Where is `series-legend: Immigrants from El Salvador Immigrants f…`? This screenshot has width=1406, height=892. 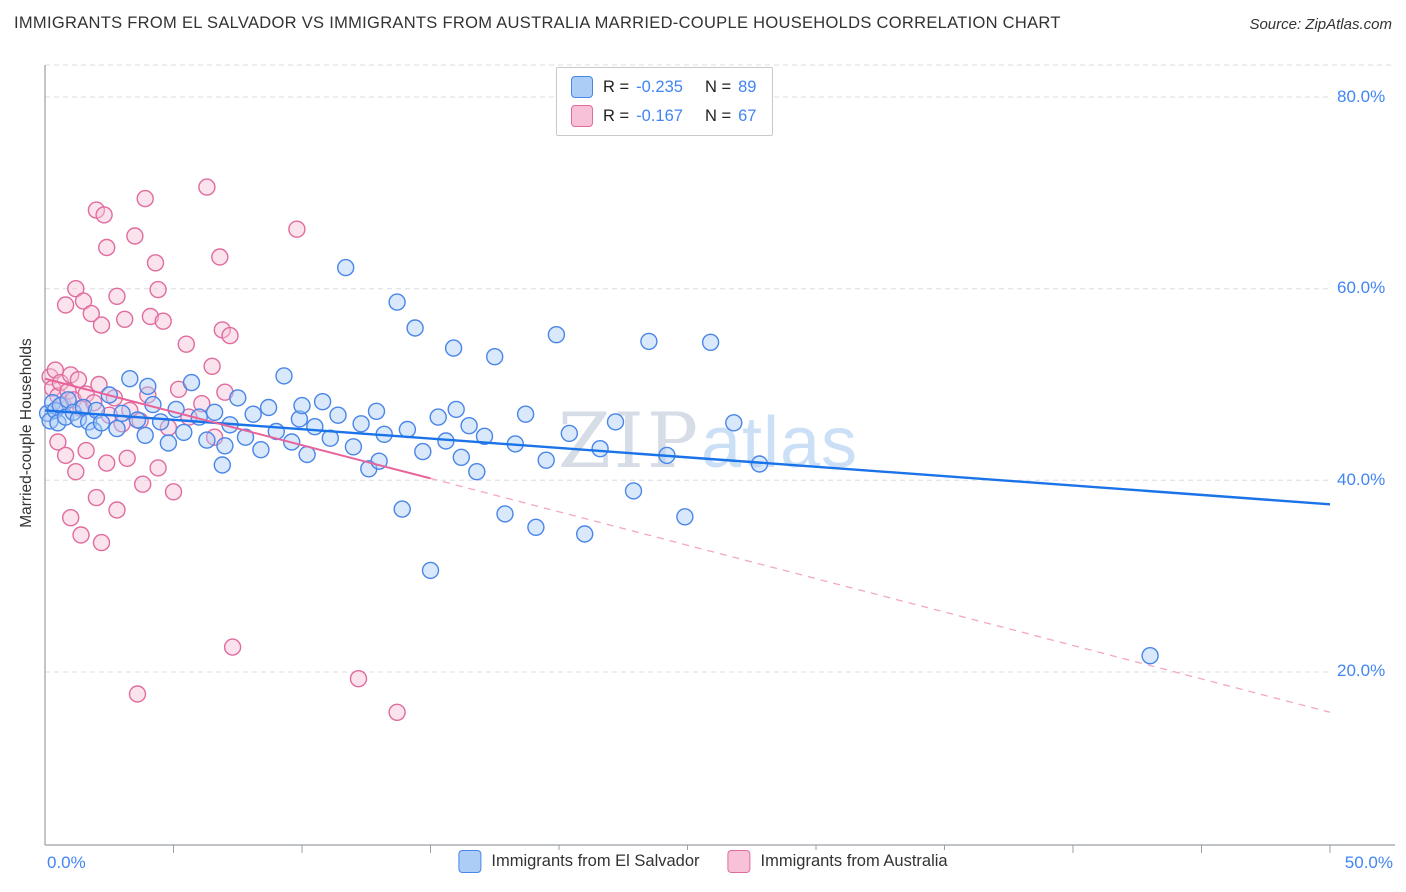 series-legend: Immigrants from El Salvador Immigrants f… is located at coordinates (703, 861).